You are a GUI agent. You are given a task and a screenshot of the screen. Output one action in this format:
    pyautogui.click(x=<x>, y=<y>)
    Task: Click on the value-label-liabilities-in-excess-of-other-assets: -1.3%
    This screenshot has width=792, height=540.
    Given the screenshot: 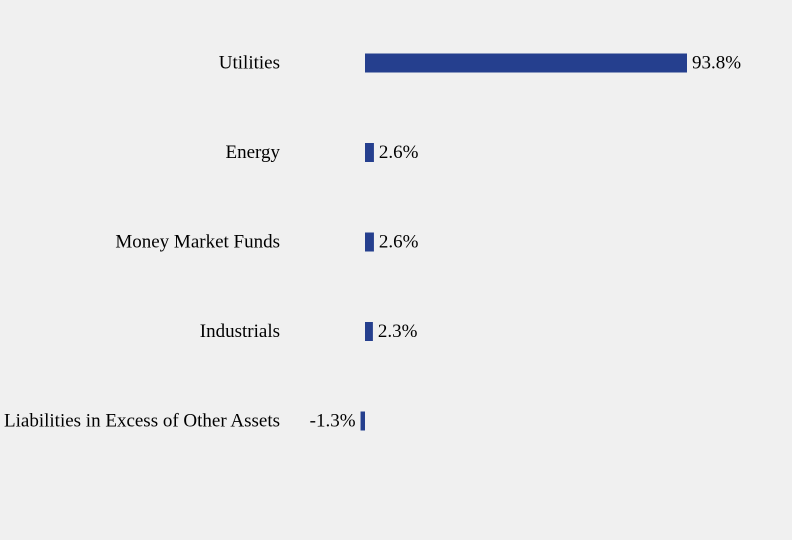 What is the action you would take?
    pyautogui.click(x=333, y=421)
    